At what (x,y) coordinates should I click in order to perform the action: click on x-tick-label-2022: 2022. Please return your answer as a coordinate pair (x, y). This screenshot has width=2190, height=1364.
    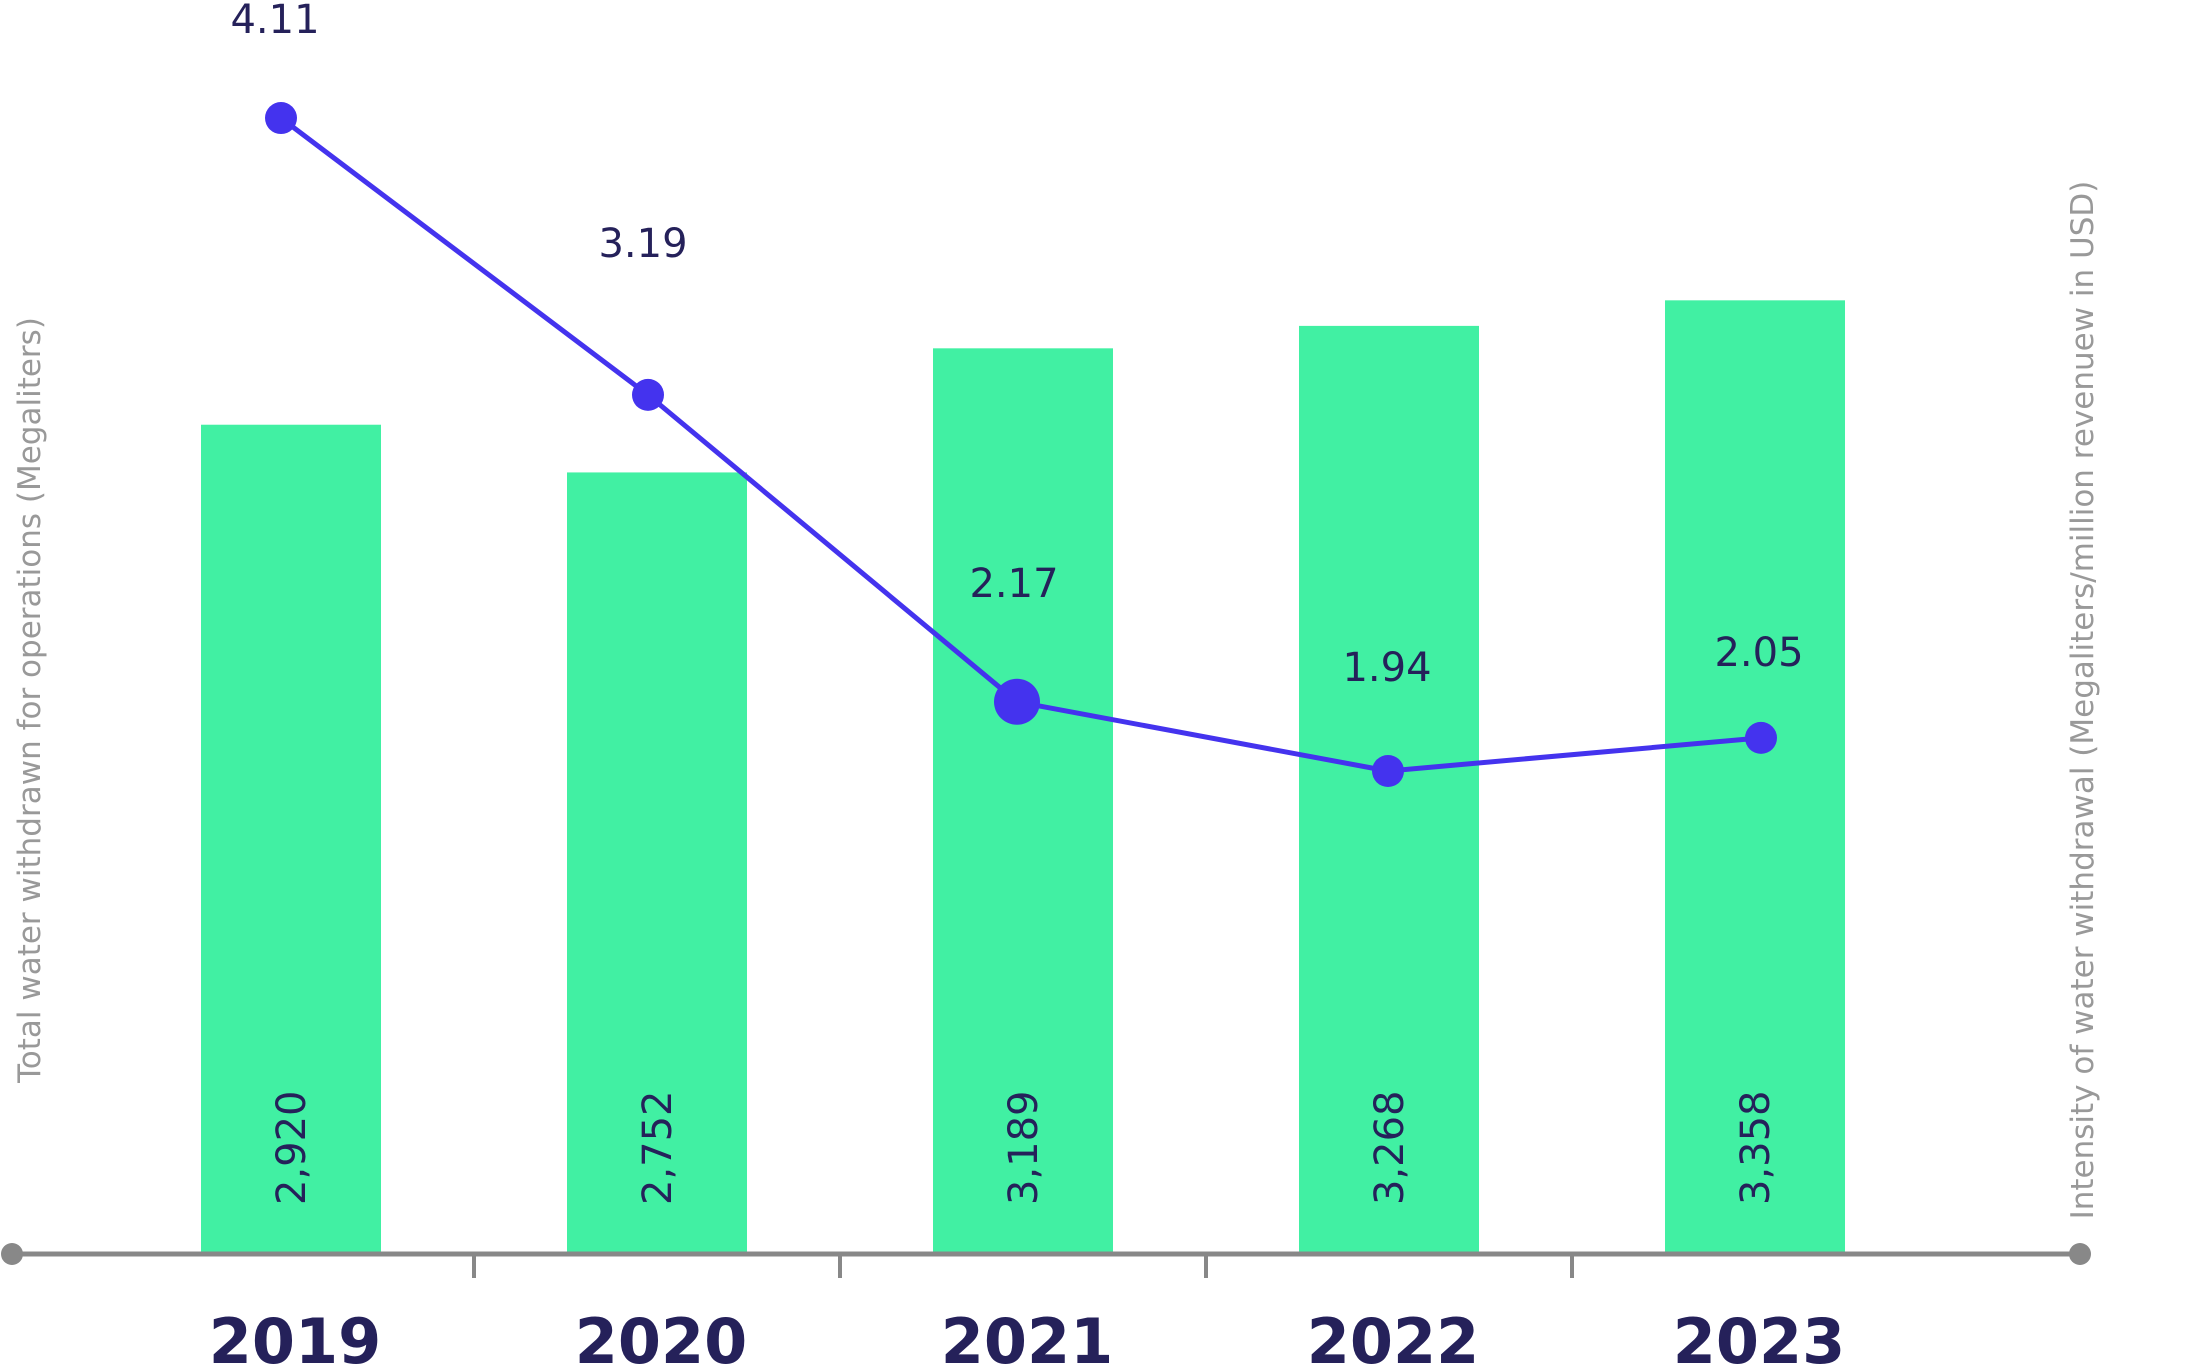
    Looking at the image, I should click on (1393, 1334).